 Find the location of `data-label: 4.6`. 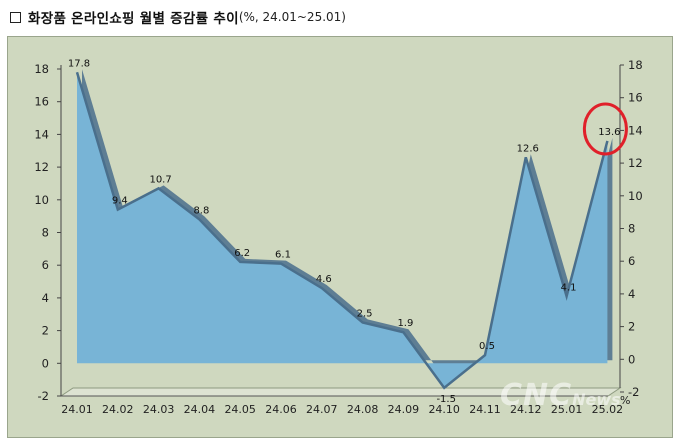

data-label: 4.6 is located at coordinates (324, 279).